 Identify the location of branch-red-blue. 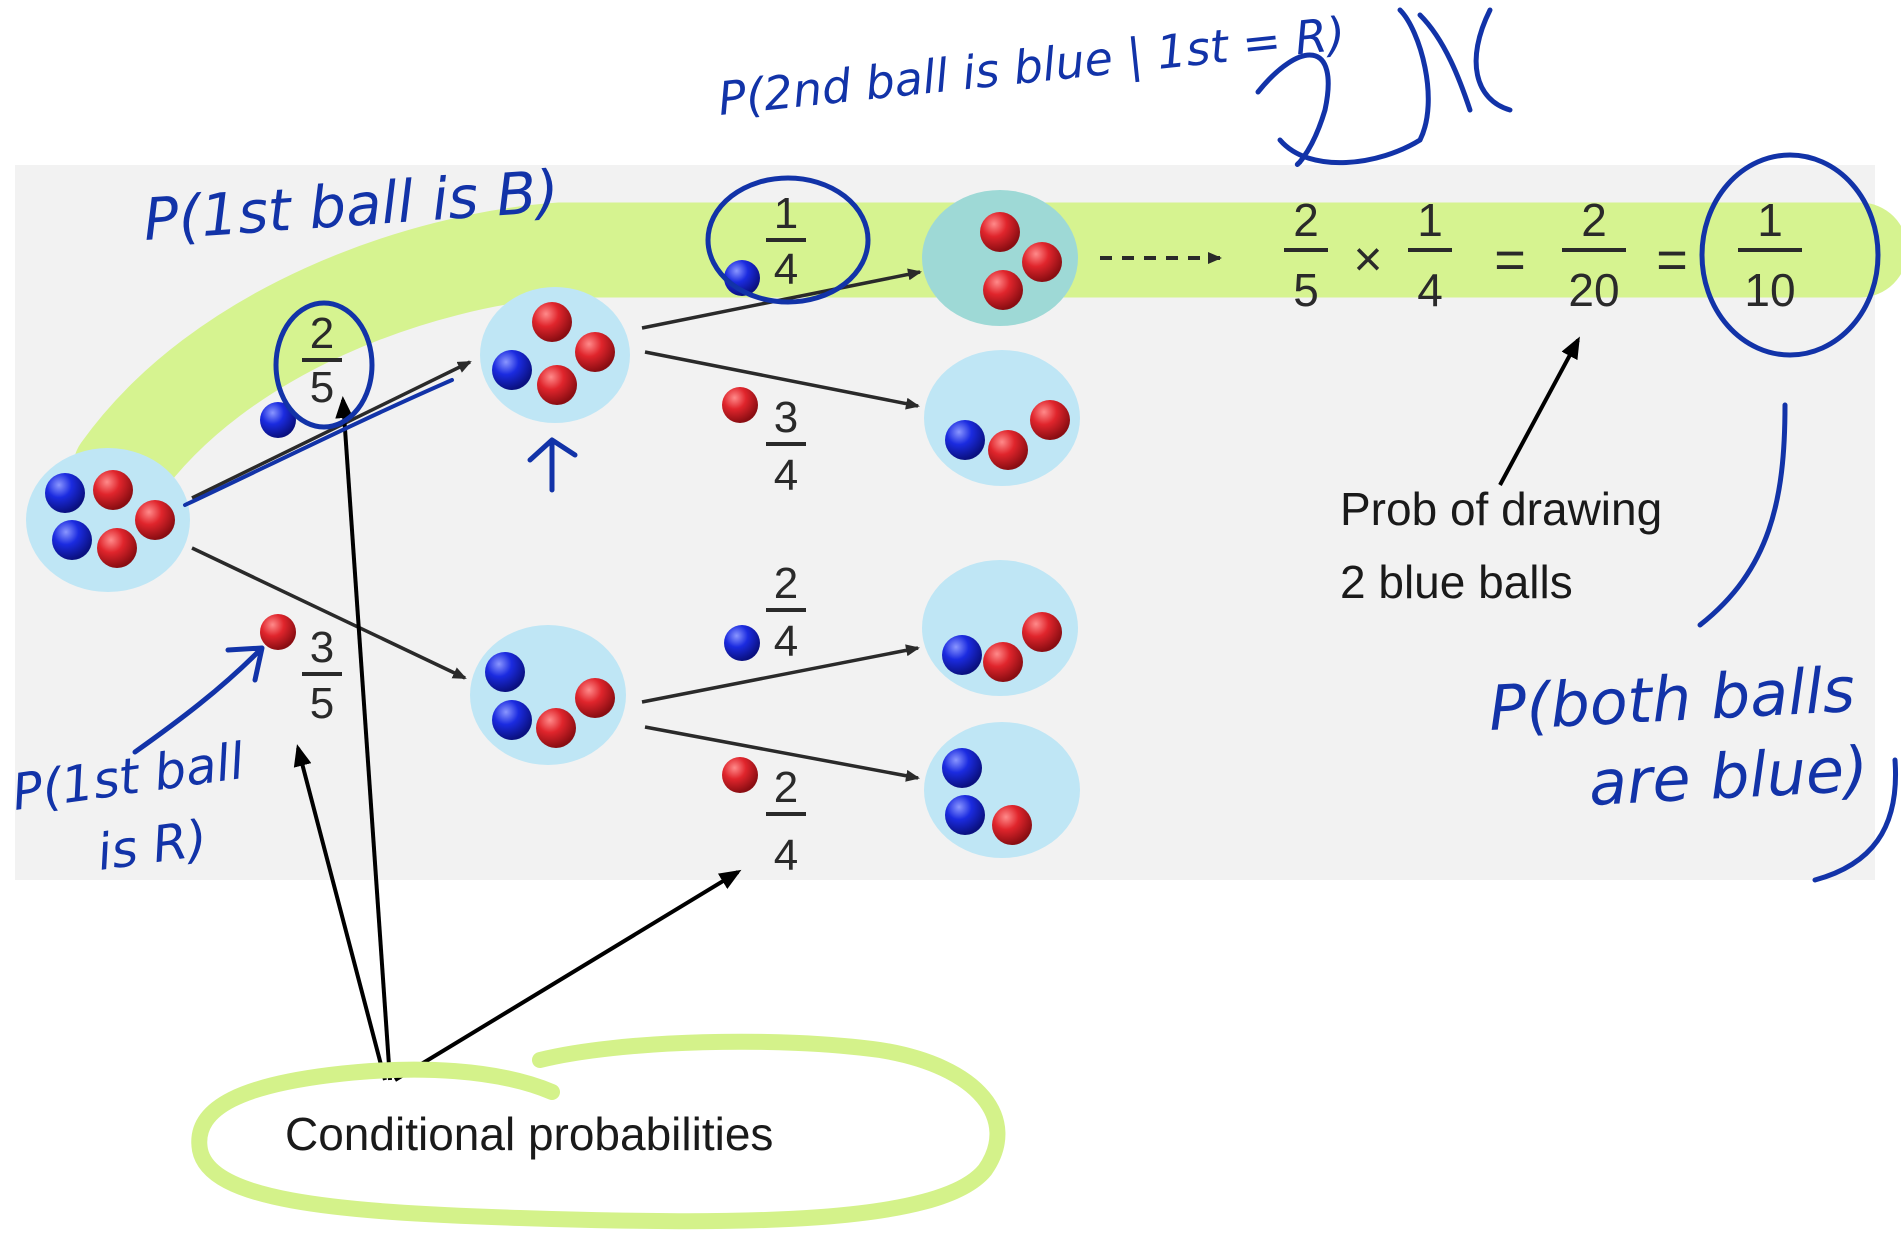
(780, 674).